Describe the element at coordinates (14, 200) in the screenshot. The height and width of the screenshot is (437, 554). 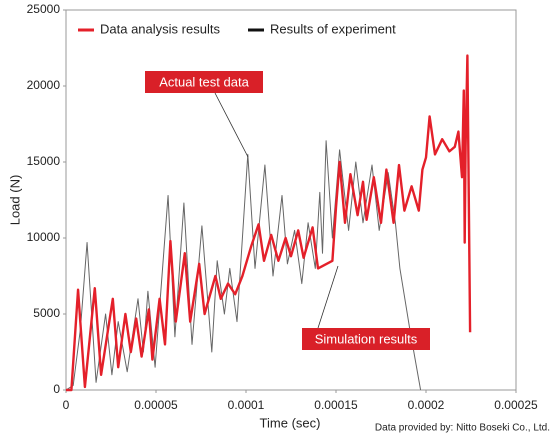
I see `y-axis-label: Load (N)` at that location.